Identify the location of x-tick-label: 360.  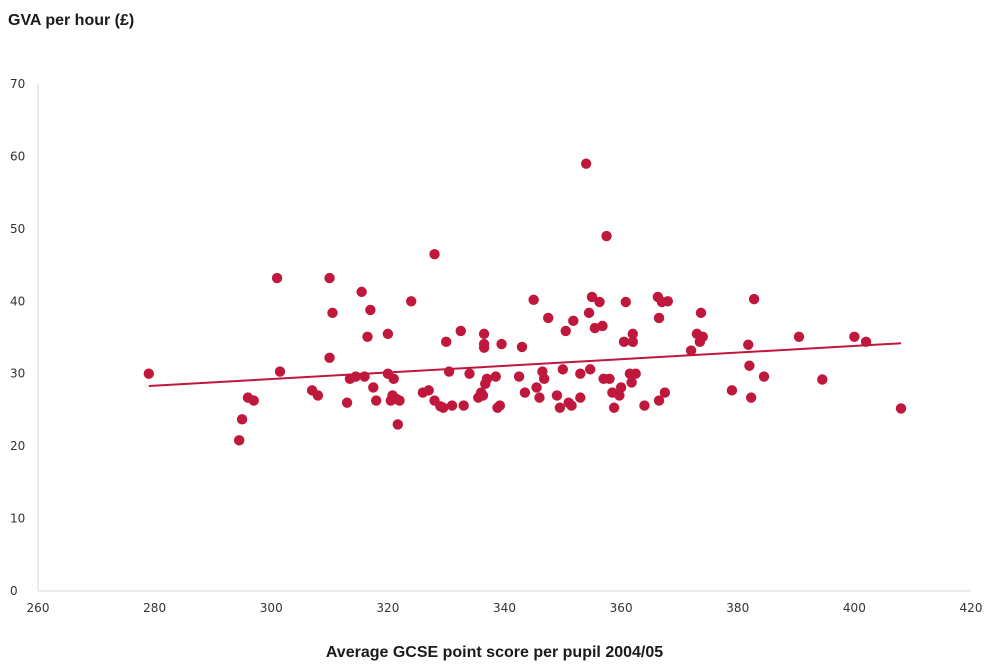
(621, 608).